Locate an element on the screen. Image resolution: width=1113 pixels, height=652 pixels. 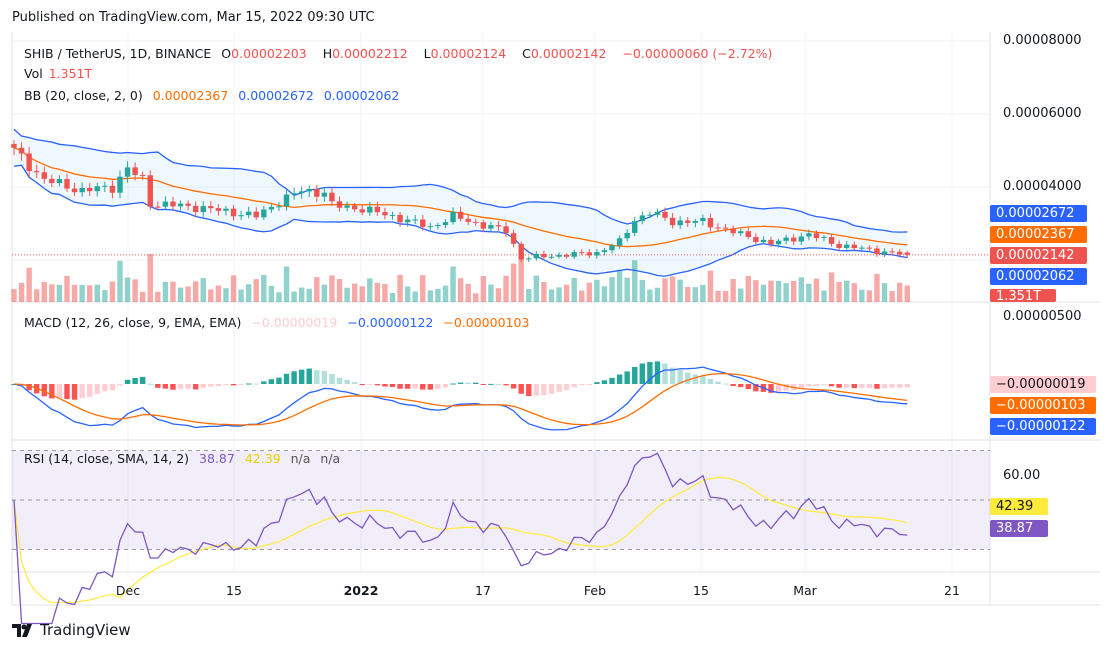
symbol-name: SHIB / TetherUS, 1D, BINANCE is located at coordinates (118, 53).